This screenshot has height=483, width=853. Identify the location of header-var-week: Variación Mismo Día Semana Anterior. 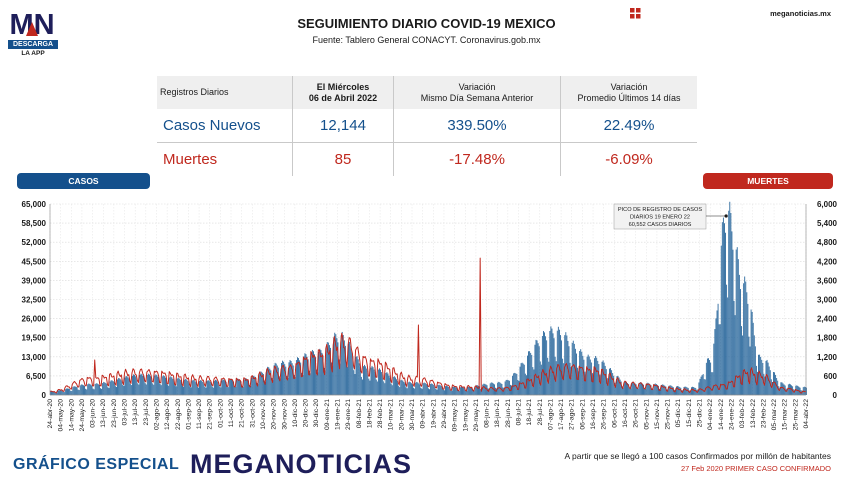
(477, 92).